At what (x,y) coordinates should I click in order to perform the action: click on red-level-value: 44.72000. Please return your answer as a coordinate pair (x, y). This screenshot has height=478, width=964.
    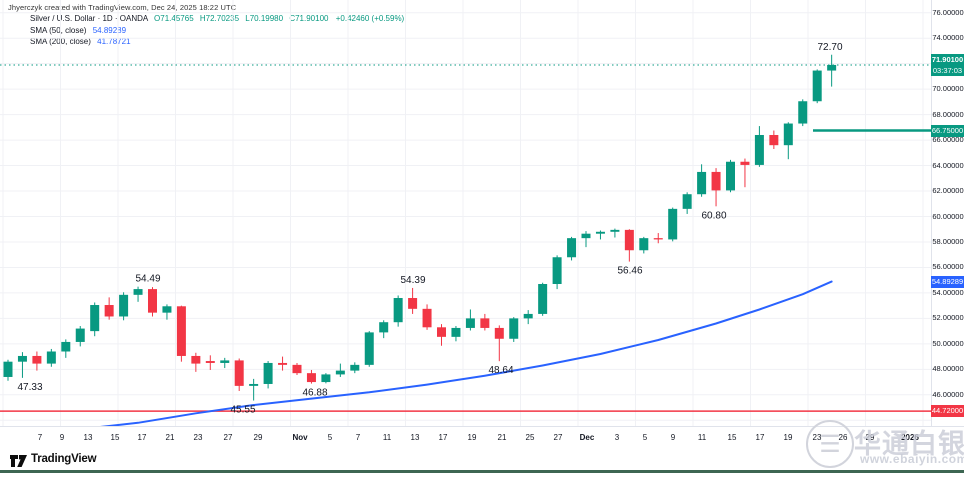
    Looking at the image, I should click on (947, 411).